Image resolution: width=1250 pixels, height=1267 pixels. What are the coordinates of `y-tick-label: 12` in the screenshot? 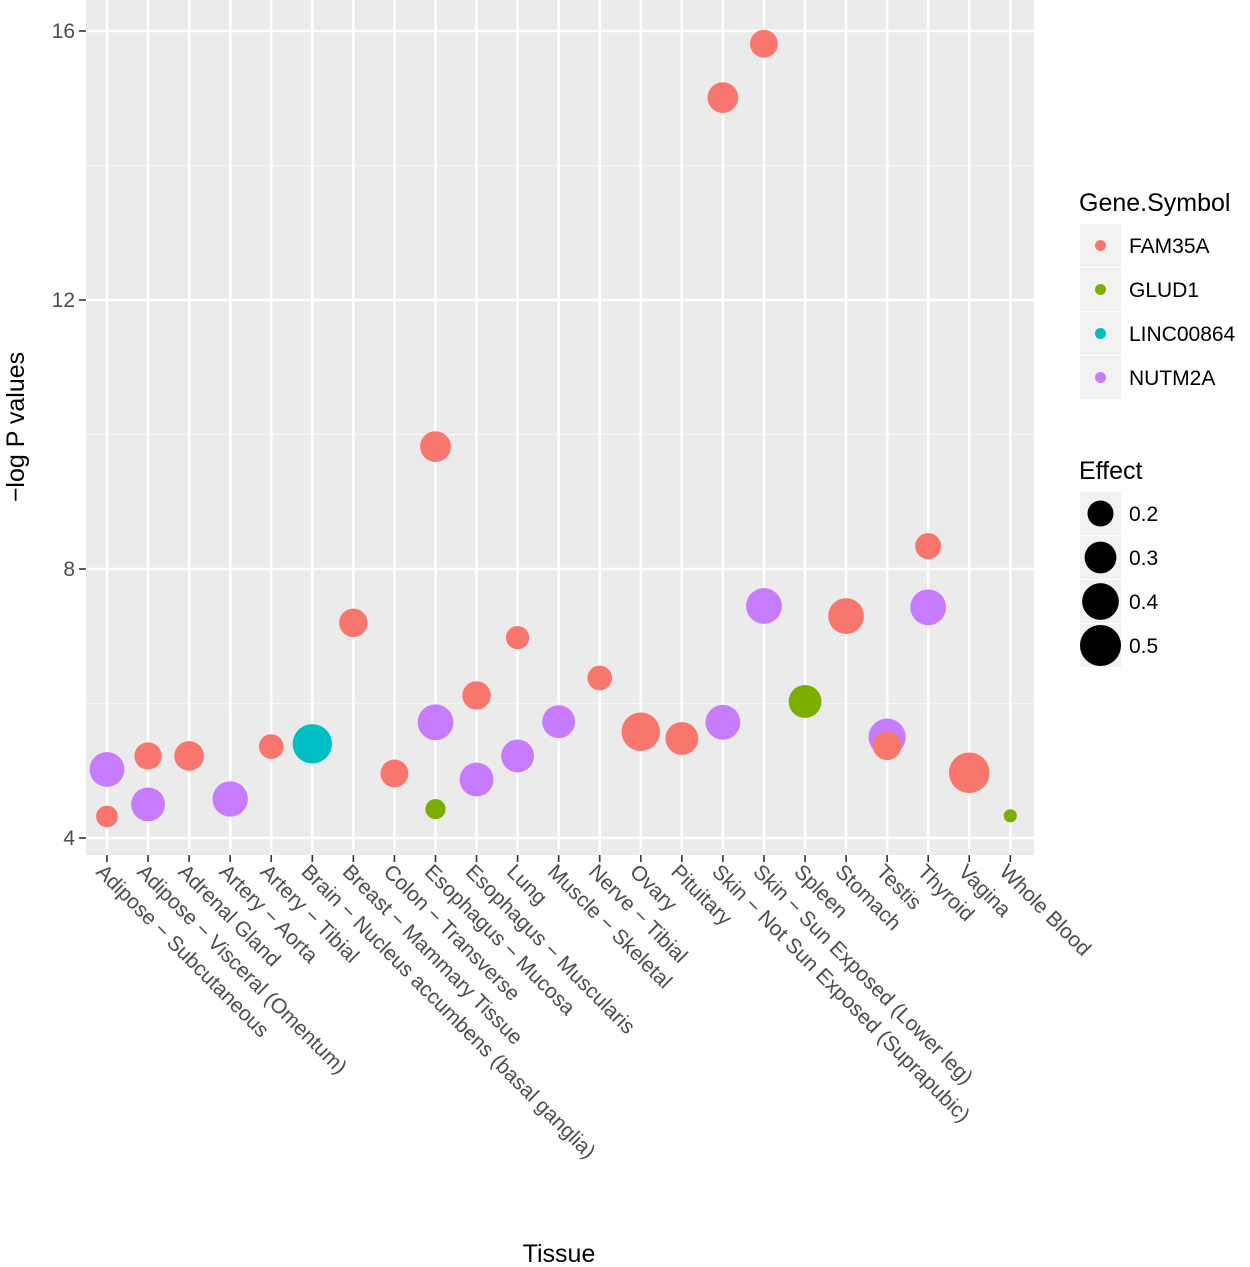 It's located at (63, 300).